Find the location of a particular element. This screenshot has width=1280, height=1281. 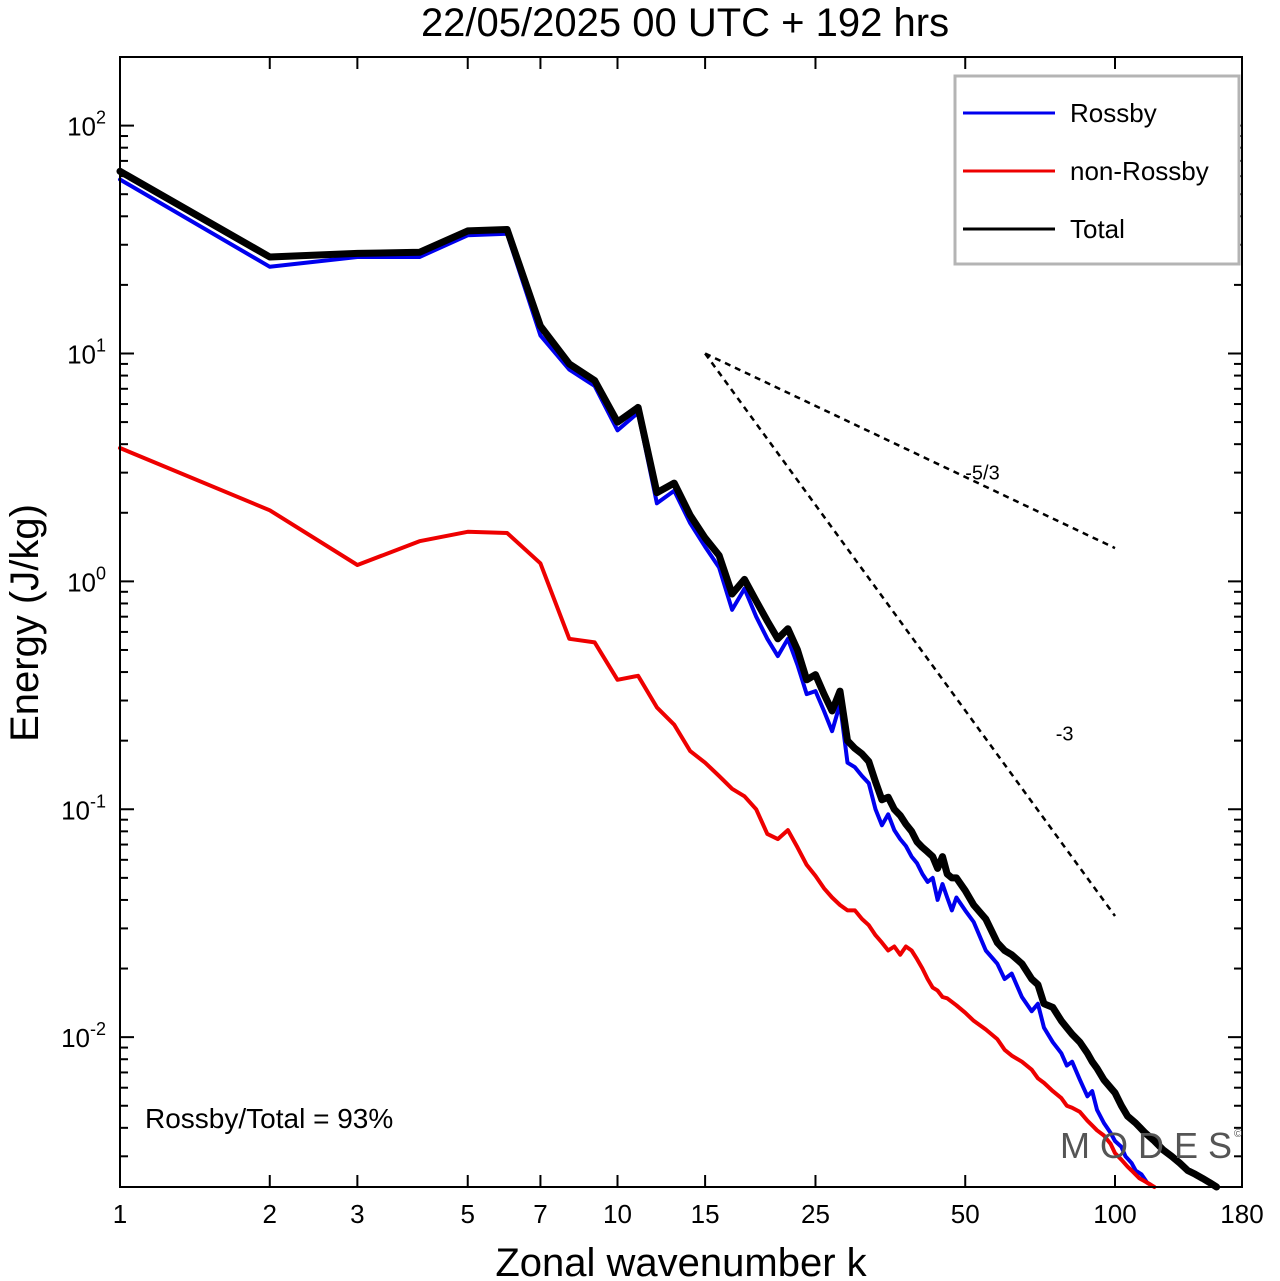

x-tick-label: 100 is located at coordinates (1114, 1214).